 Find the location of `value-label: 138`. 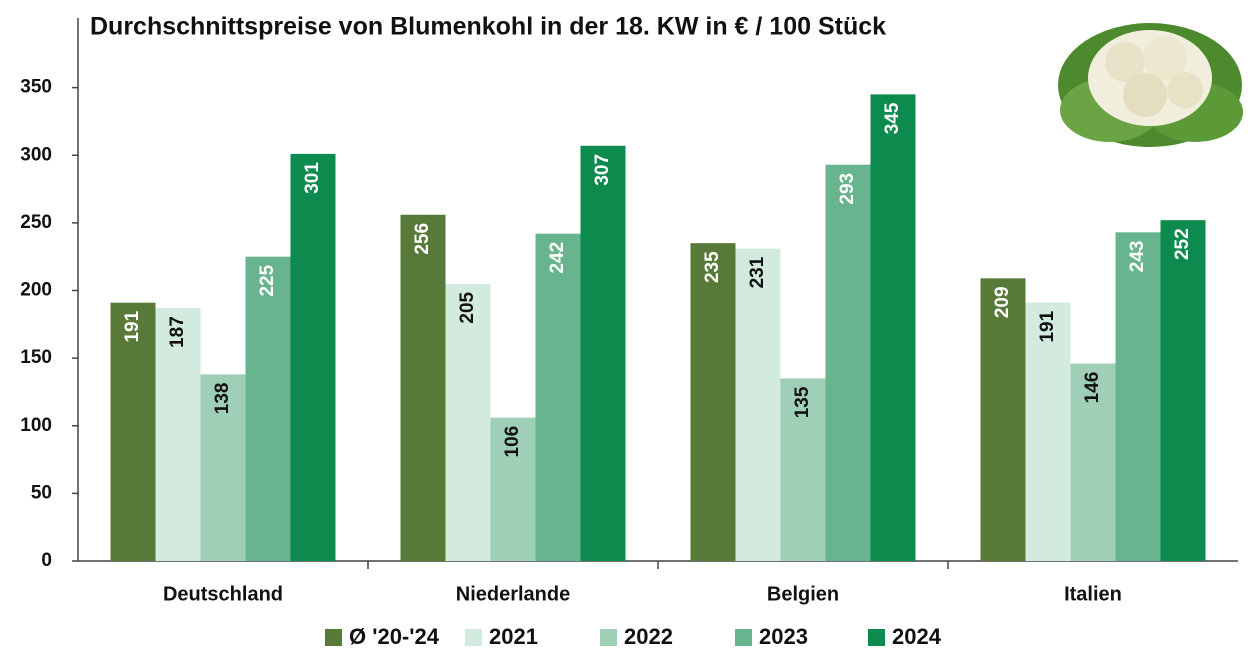

value-label: 138 is located at coordinates (222, 399).